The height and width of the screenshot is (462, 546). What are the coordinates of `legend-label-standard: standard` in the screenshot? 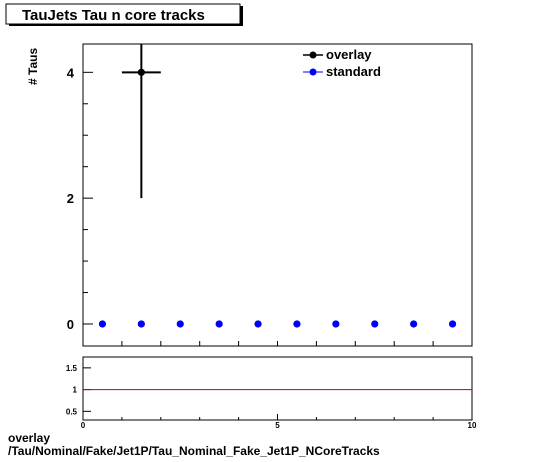 It's located at (353, 71).